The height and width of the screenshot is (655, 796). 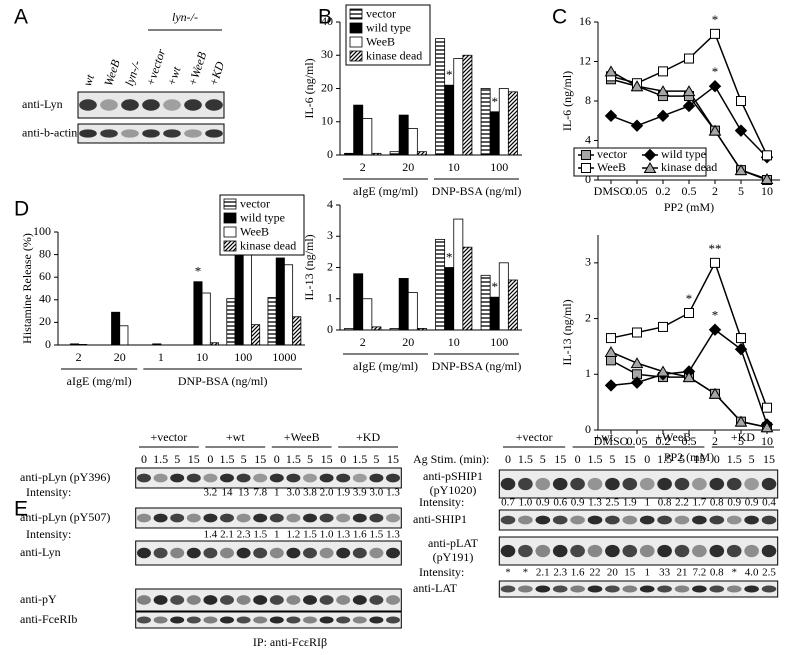 What do you see at coordinates (588, 100) in the screenshot?
I see `y-tick-label: 8` at bounding box center [588, 100].